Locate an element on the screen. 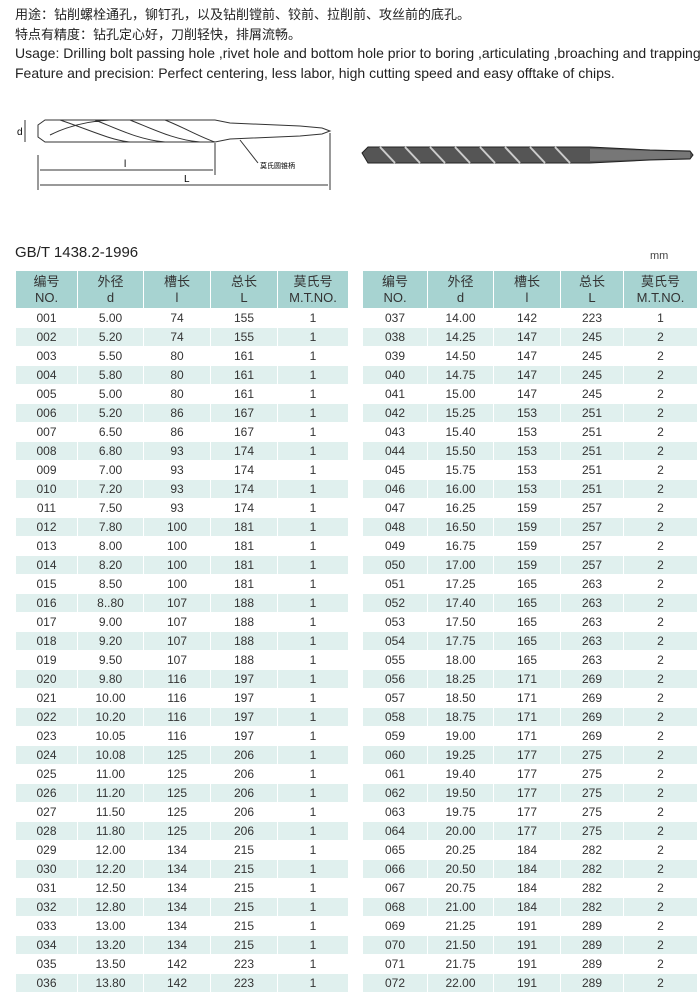  standard: GB/T 1438.2-1996 is located at coordinates (77, 252).